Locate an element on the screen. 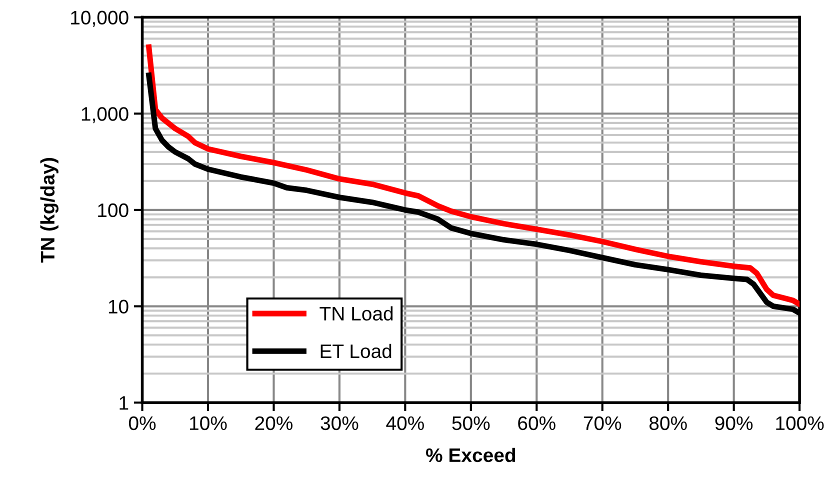  x-tick-label: 10% is located at coordinates (208, 423).